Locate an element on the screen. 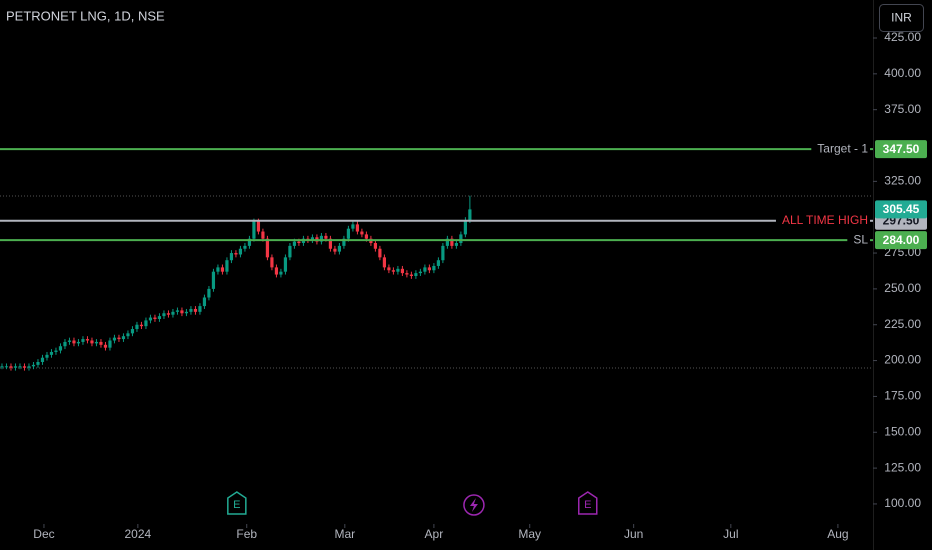 This screenshot has height=550, width=932. x-tick-label: Apr is located at coordinates (434, 534).